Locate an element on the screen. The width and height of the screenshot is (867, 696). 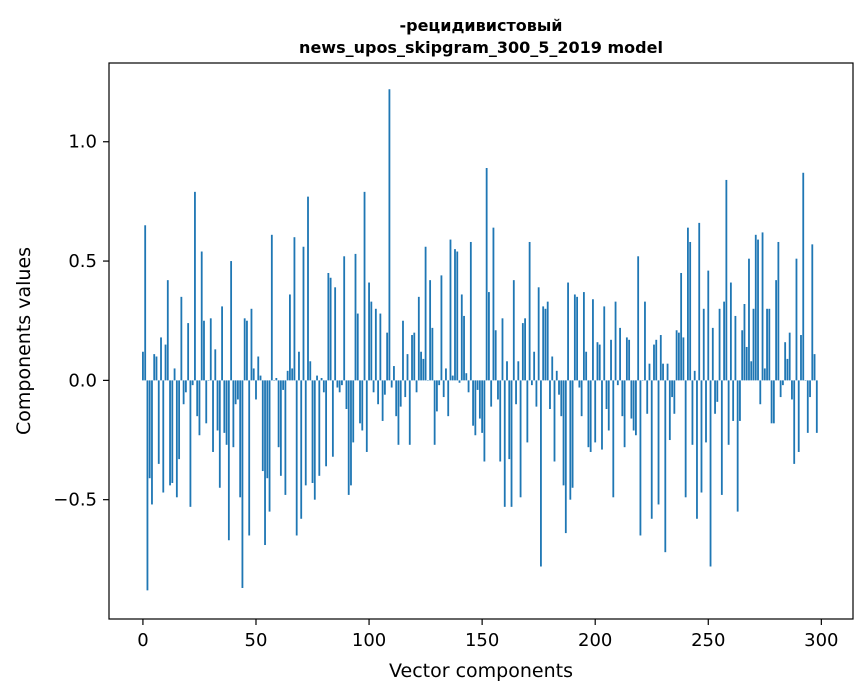
x-tick-label: 150 is located at coordinates (482, 640).